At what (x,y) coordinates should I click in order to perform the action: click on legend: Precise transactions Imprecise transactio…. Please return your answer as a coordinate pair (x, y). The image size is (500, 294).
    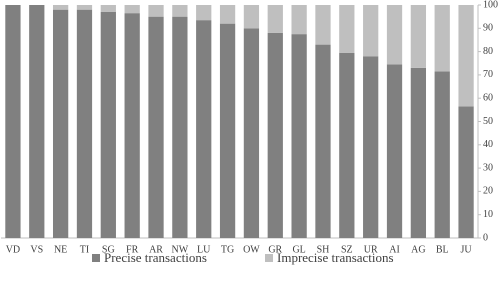
    Looking at the image, I should click on (243, 257).